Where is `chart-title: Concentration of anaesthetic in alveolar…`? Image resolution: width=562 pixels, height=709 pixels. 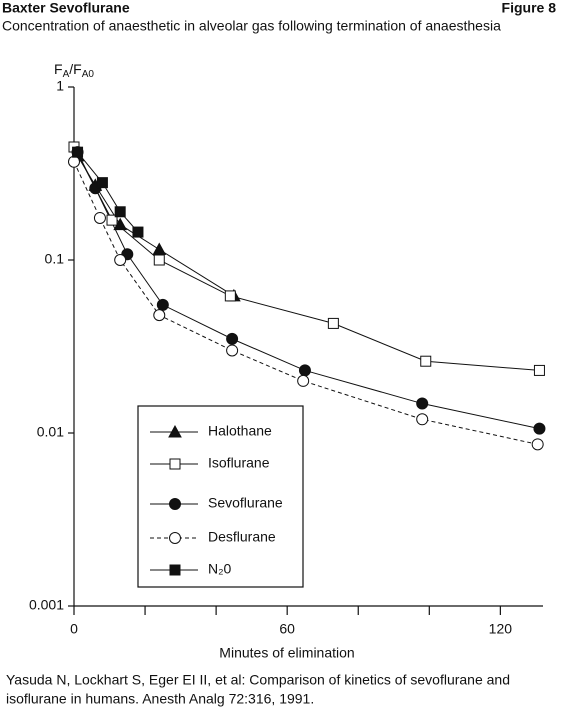 chart-title: Concentration of anaesthetic in alveolar… is located at coordinates (251, 26).